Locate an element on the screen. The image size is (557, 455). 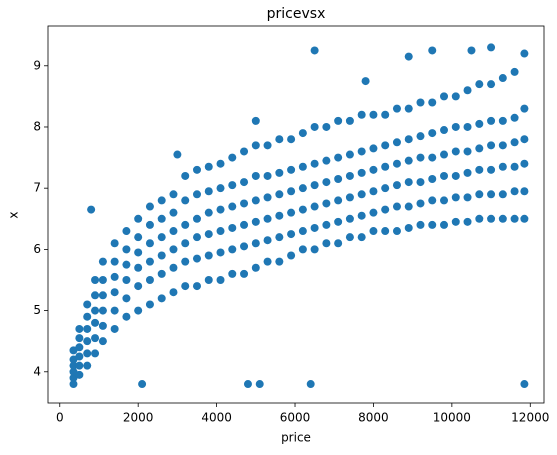
y-tick-label: 9 is located at coordinates (37, 65).